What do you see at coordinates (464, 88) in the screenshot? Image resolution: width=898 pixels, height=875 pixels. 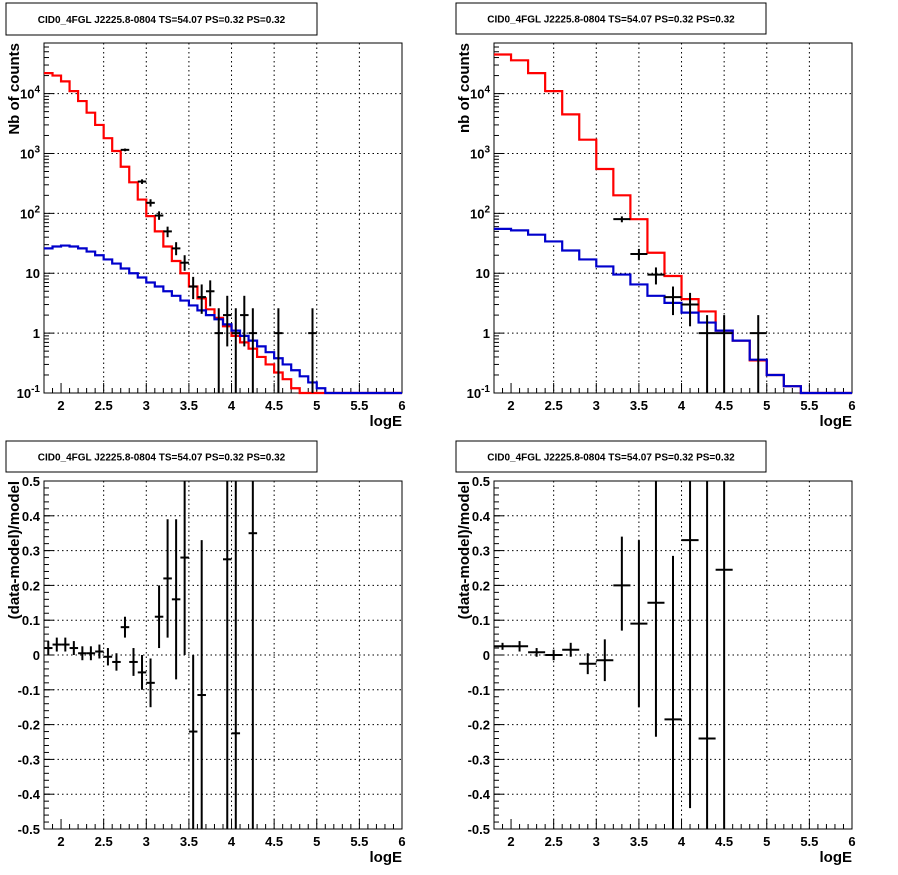 I see `y-axis-label: nb of counts` at bounding box center [464, 88].